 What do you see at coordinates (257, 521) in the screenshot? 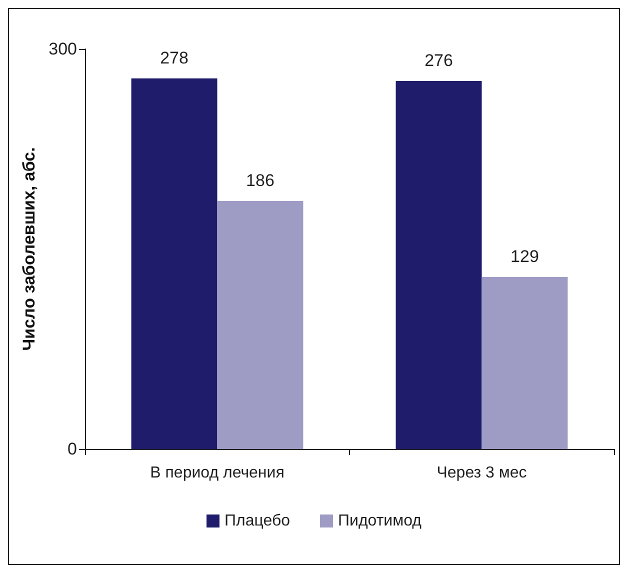
I see `legend-label: Плацебо` at bounding box center [257, 521].